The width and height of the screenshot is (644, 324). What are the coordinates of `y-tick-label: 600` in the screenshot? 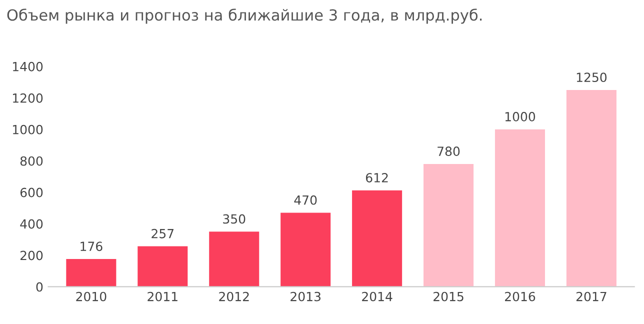 It's located at (31, 193).